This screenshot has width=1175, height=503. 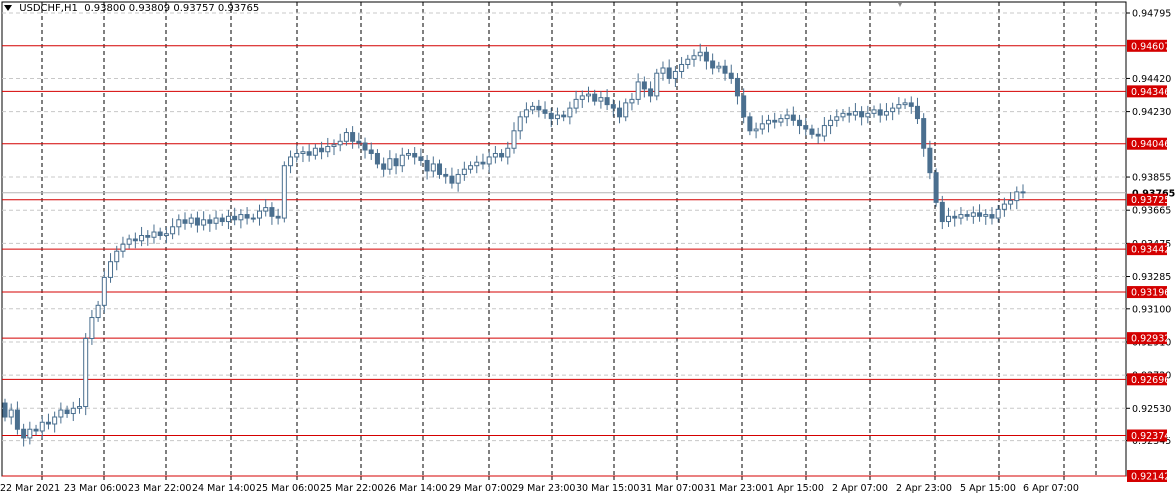 What do you see at coordinates (95, 488) in the screenshot?
I see `x-tick-label: 23 Mar 06:00` at bounding box center [95, 488].